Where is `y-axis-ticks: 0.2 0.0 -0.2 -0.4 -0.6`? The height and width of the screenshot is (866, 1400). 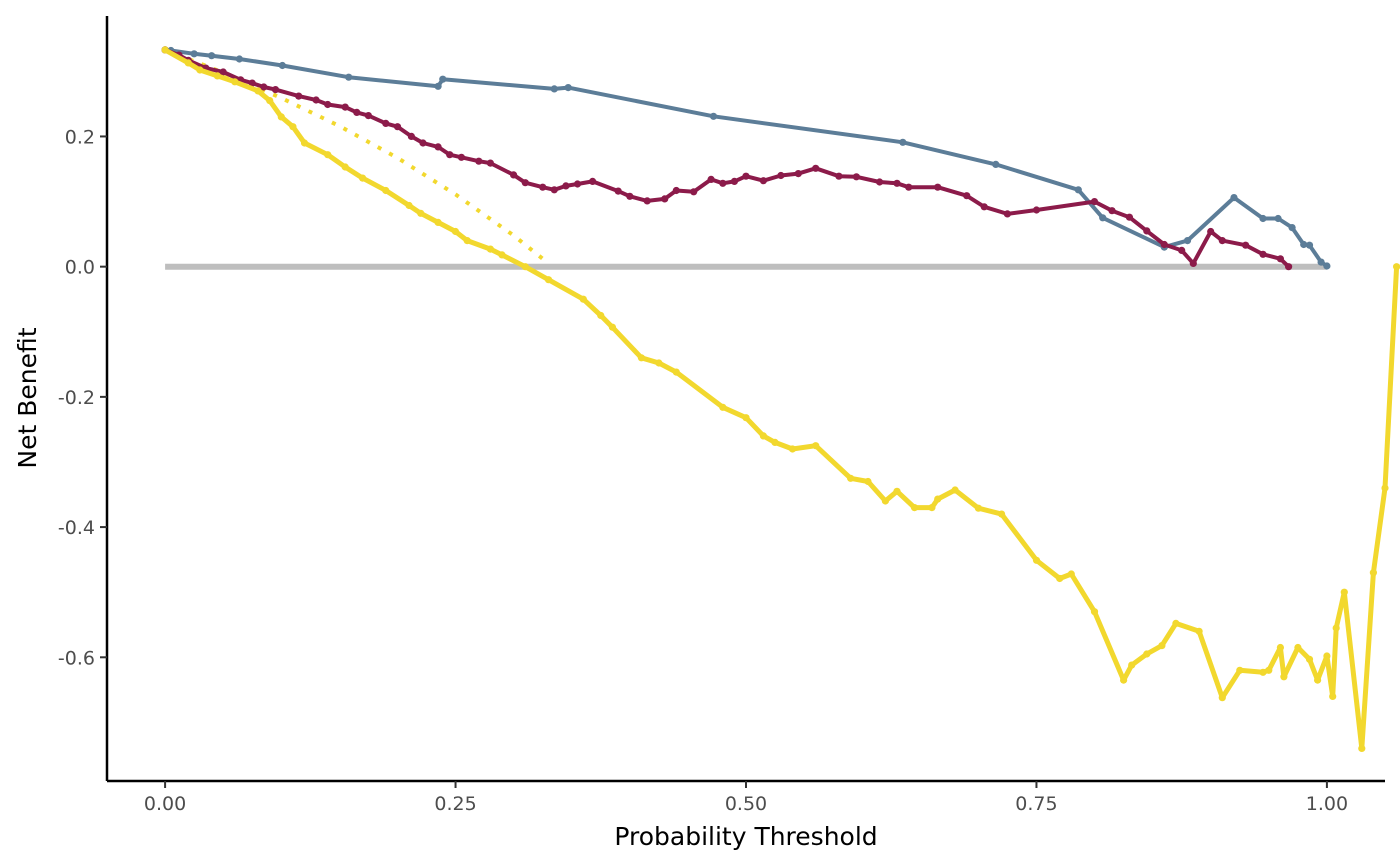
y-axis-ticks: 0.2 0.0 -0.2 -0.4 -0.6 is located at coordinates (82, 397).